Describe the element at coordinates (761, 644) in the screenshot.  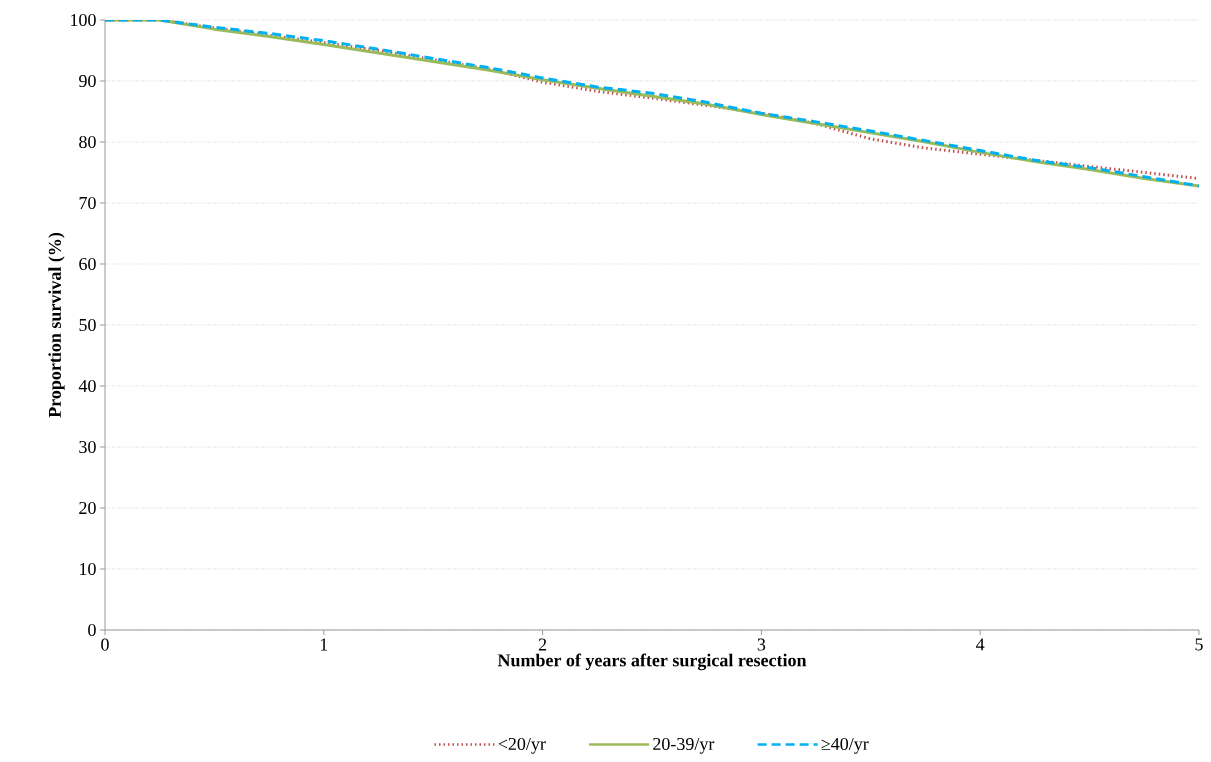
I see `x-tick-label: 3` at that location.